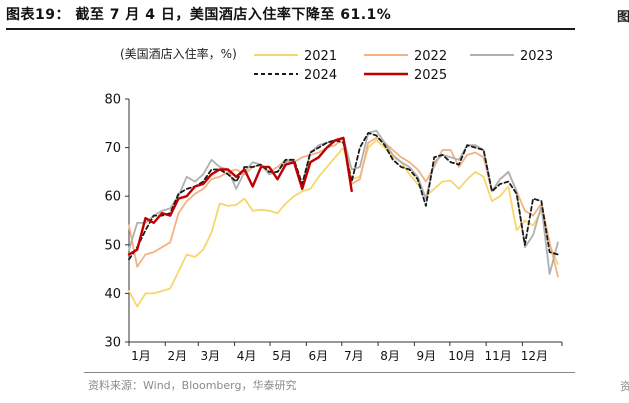 This screenshot has height=403, width=629. What do you see at coordinates (199, 15) in the screenshot?
I see `figure-title: 图表19： 截至 7 月 4 日，美国酒店入住率下降至 61.1%` at bounding box center [199, 15].